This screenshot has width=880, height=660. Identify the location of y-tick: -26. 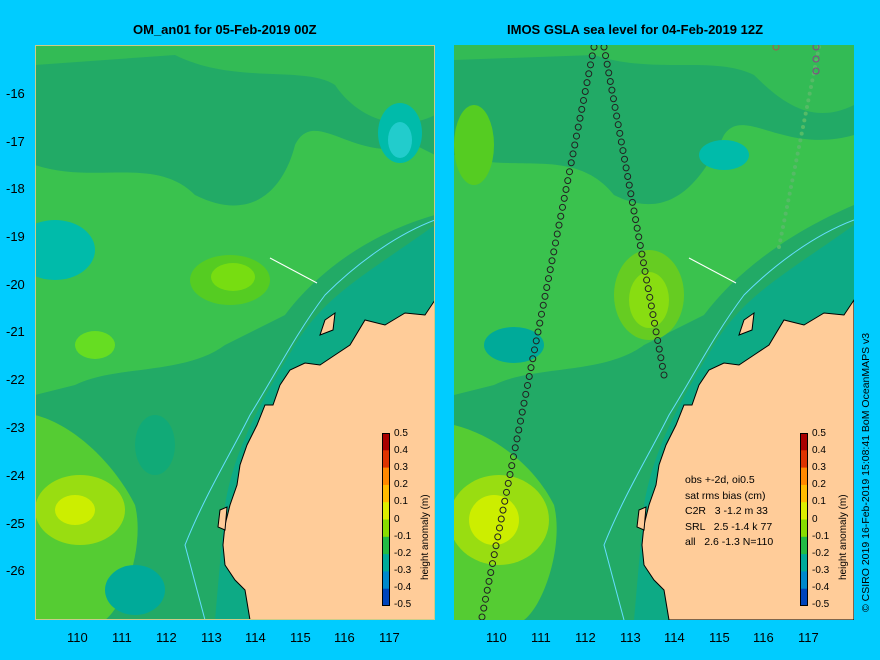
(15, 570).